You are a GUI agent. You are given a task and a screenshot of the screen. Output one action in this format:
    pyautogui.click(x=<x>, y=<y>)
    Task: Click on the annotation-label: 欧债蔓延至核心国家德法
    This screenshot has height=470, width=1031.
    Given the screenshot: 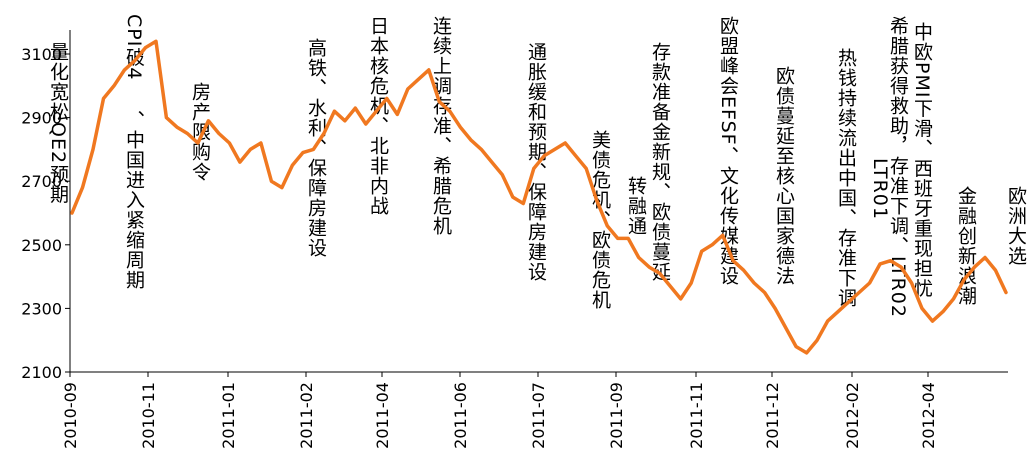 What is the action you would take?
    pyautogui.click(x=784, y=176)
    